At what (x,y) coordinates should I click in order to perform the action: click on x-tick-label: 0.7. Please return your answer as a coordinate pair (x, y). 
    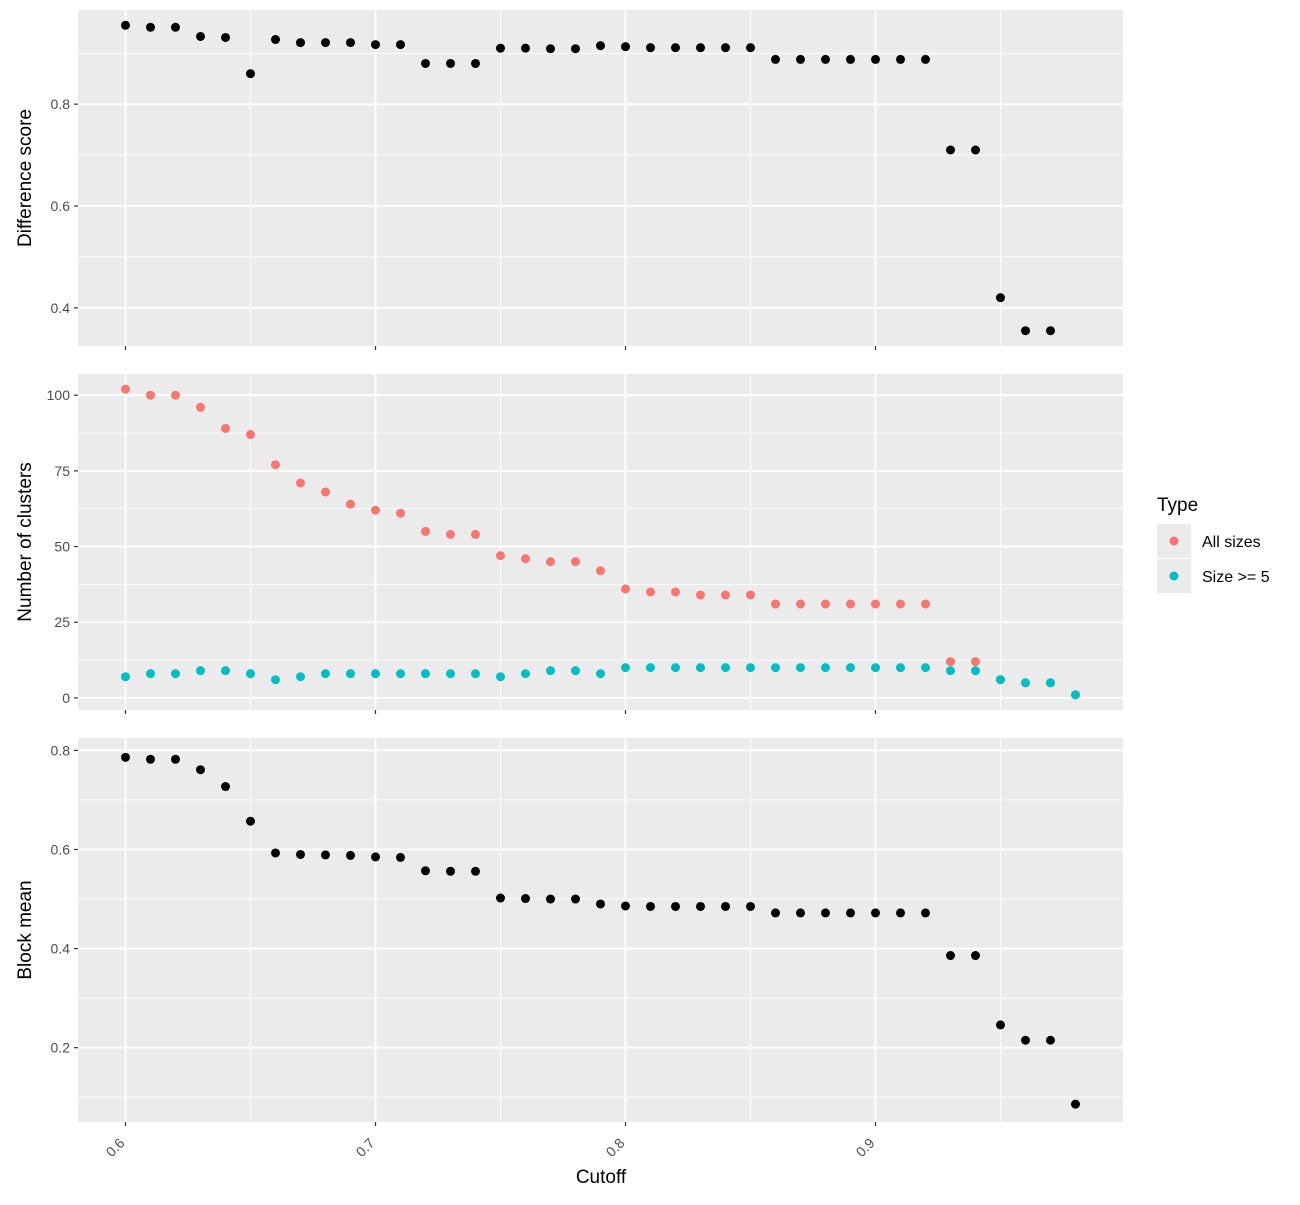
    Looking at the image, I should click on (365, 1147).